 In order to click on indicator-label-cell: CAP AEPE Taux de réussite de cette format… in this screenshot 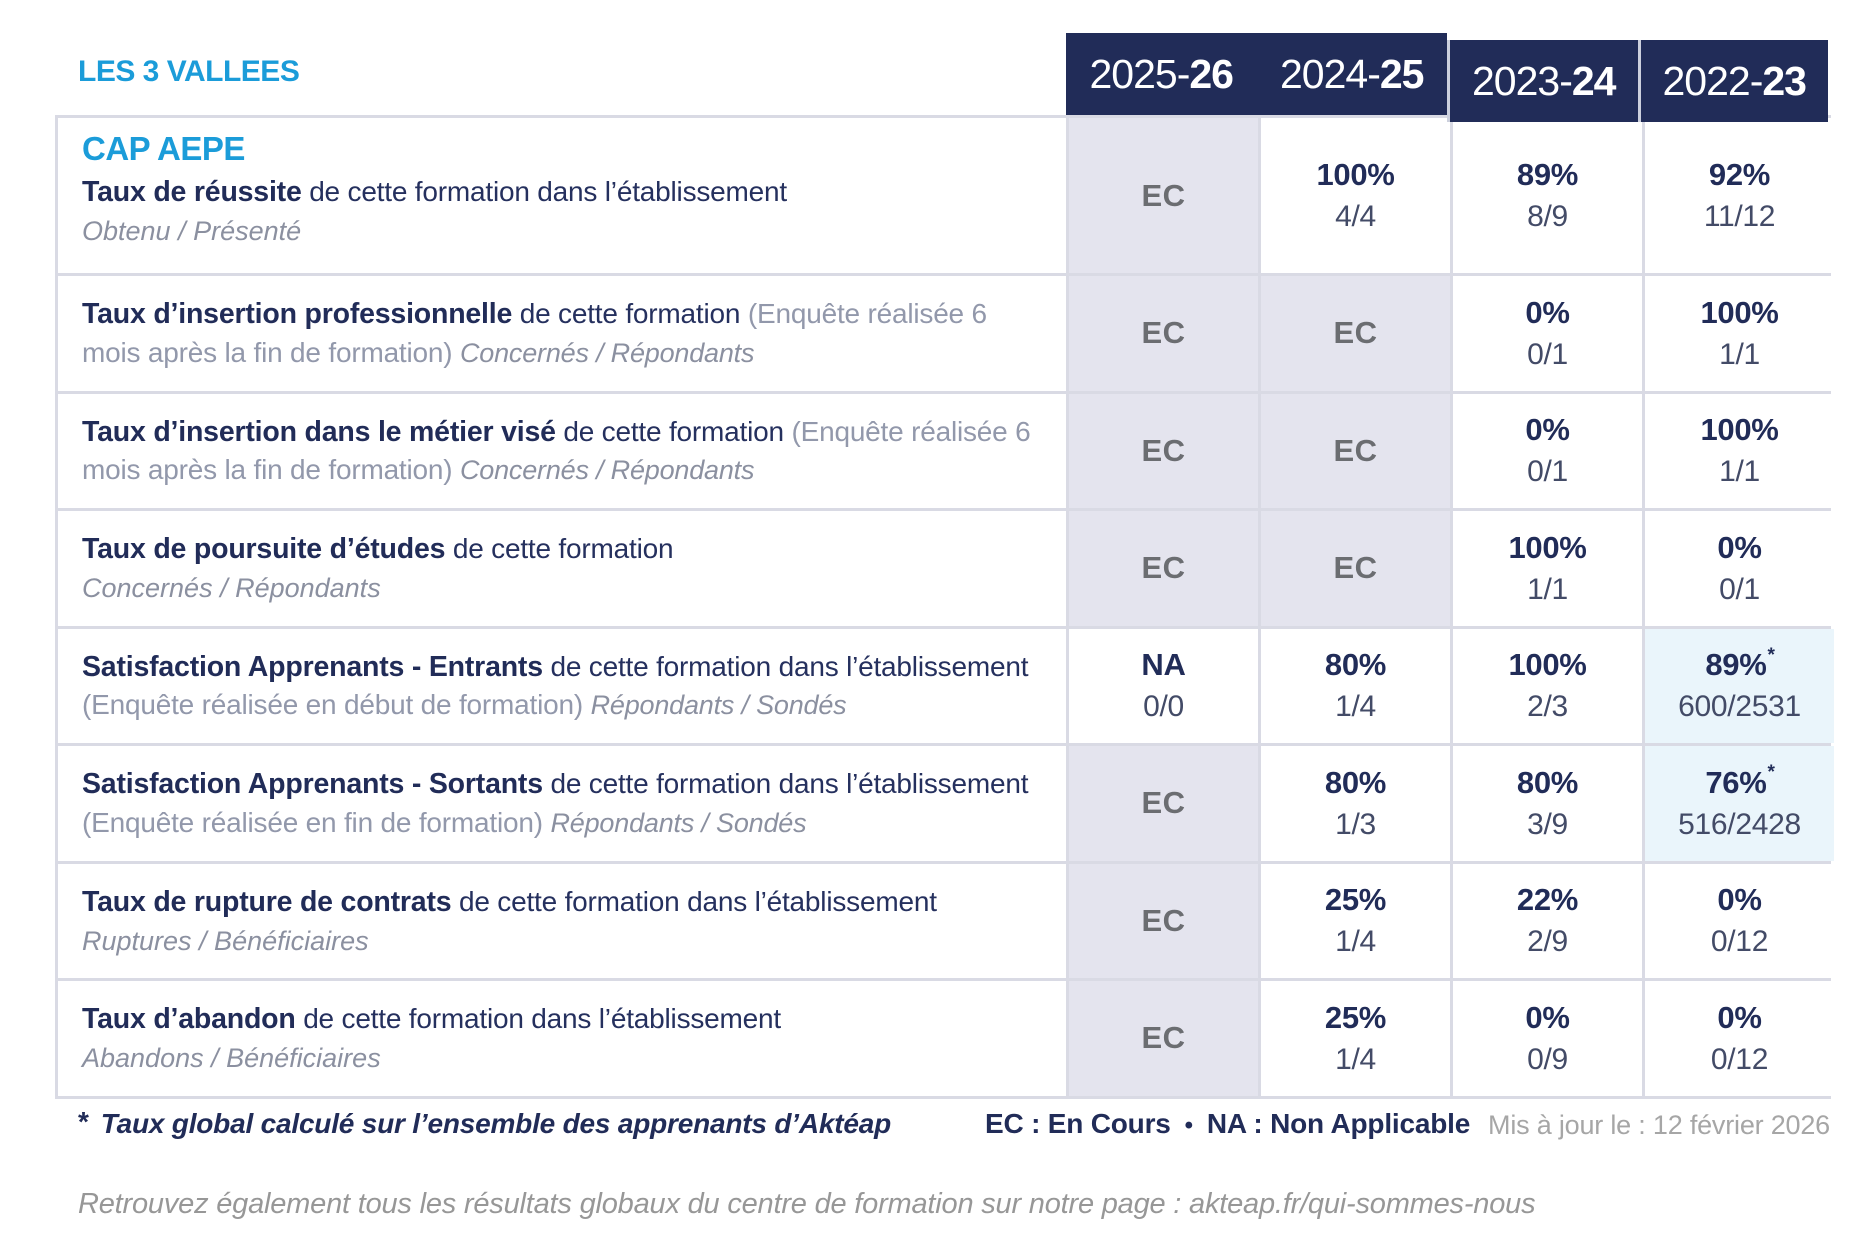, I will do `click(562, 195)`.